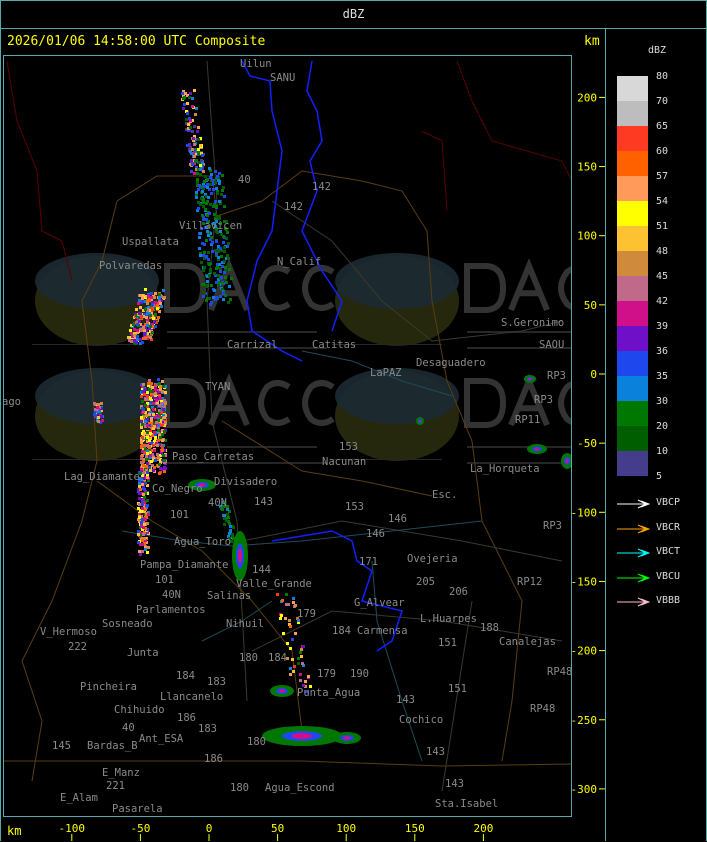 The height and width of the screenshot is (842, 707). What do you see at coordinates (263, 502) in the screenshot?
I see `place-label: 143` at bounding box center [263, 502].